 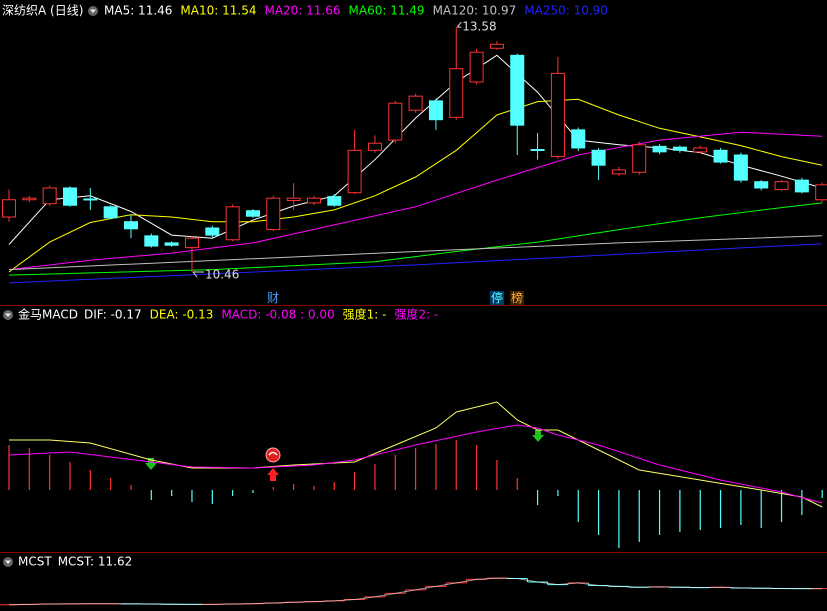 I want to click on legend-label: MACD: -0.08 : 0.00, so click(x=277, y=315).